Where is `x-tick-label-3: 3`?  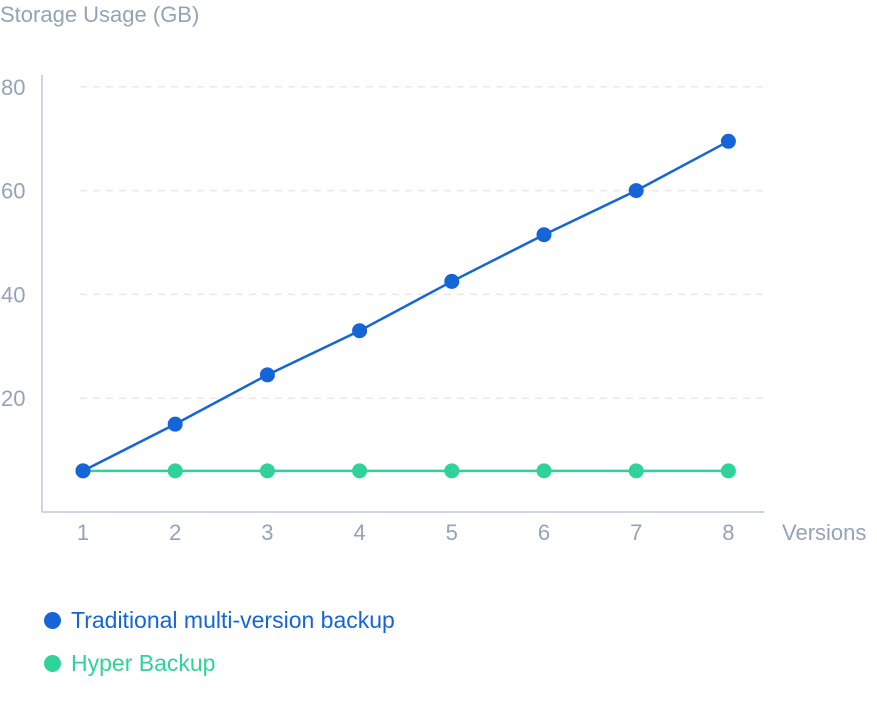
x-tick-label-3: 3 is located at coordinates (267, 532).